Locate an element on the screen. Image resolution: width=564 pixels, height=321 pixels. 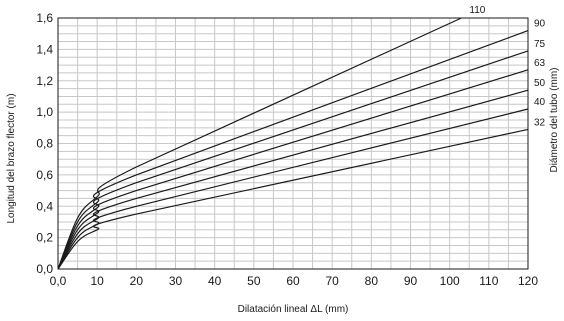
y-tick-label: 0,4 is located at coordinates (44, 206).